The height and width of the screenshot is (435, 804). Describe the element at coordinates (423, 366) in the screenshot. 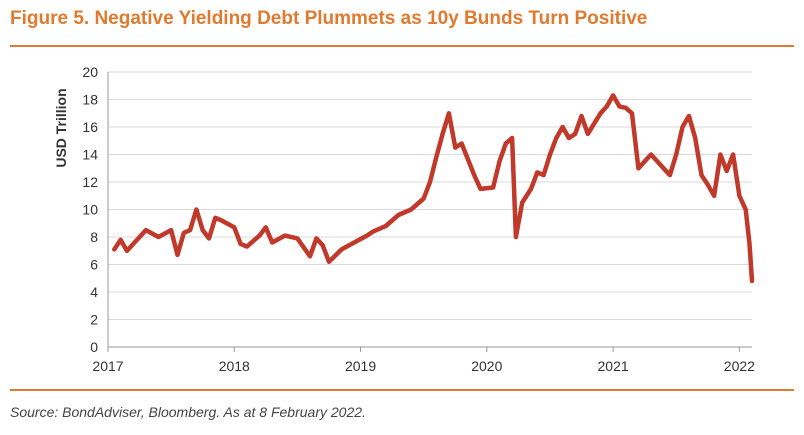

I see `x-tick-labels: 2017 2018 2019 2020 2021 2022` at that location.